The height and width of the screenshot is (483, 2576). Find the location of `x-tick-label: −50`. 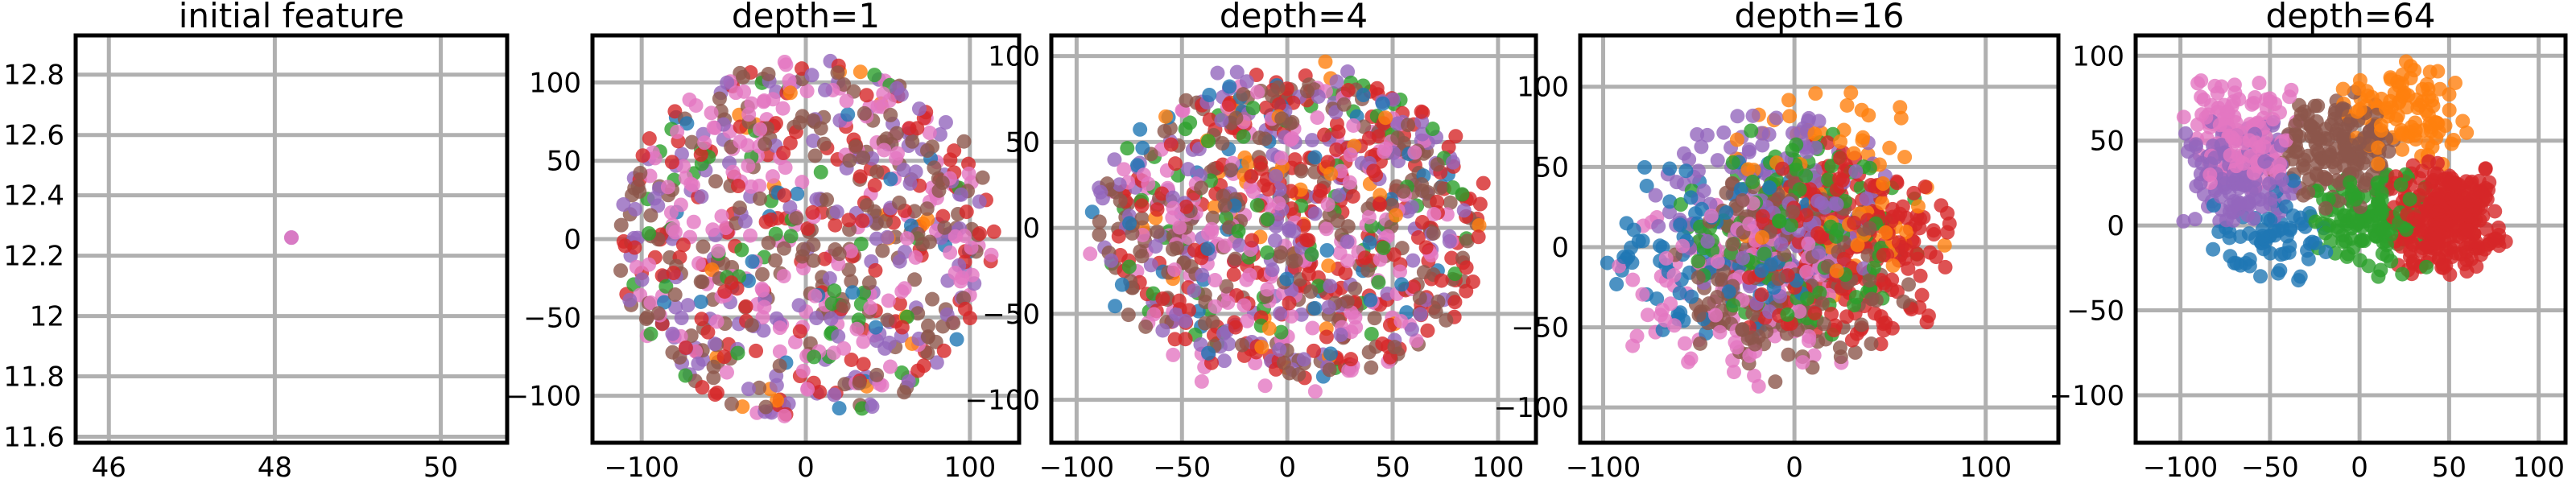

x-tick-label: −50 is located at coordinates (1182, 467).